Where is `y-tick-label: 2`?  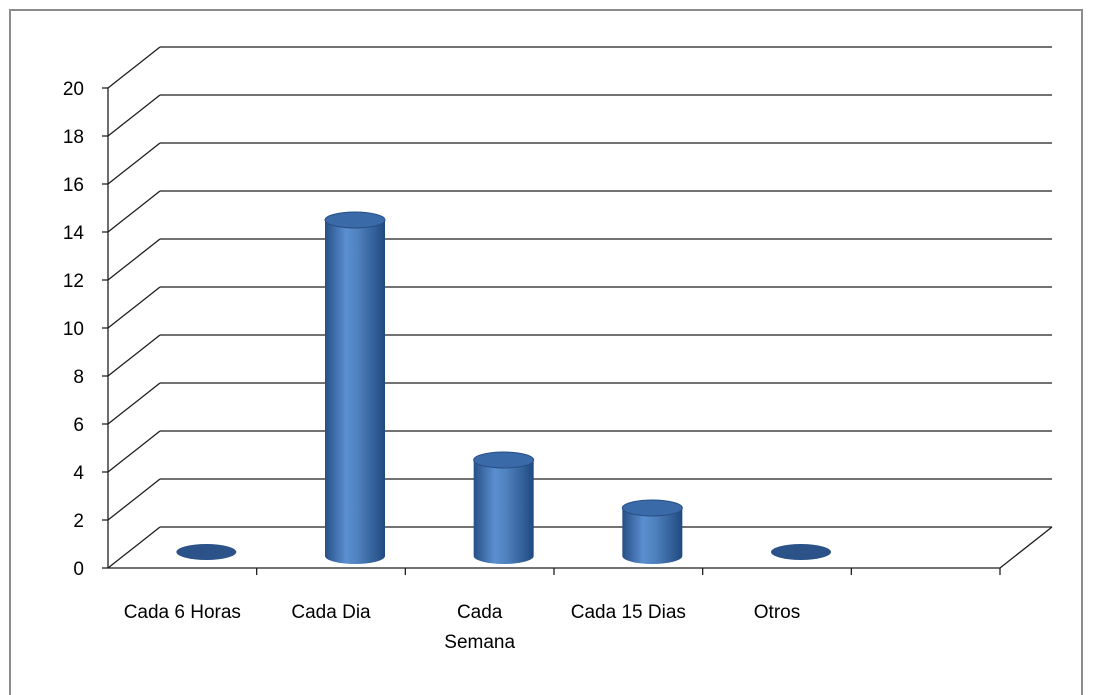 y-tick-label: 2 is located at coordinates (78, 521).